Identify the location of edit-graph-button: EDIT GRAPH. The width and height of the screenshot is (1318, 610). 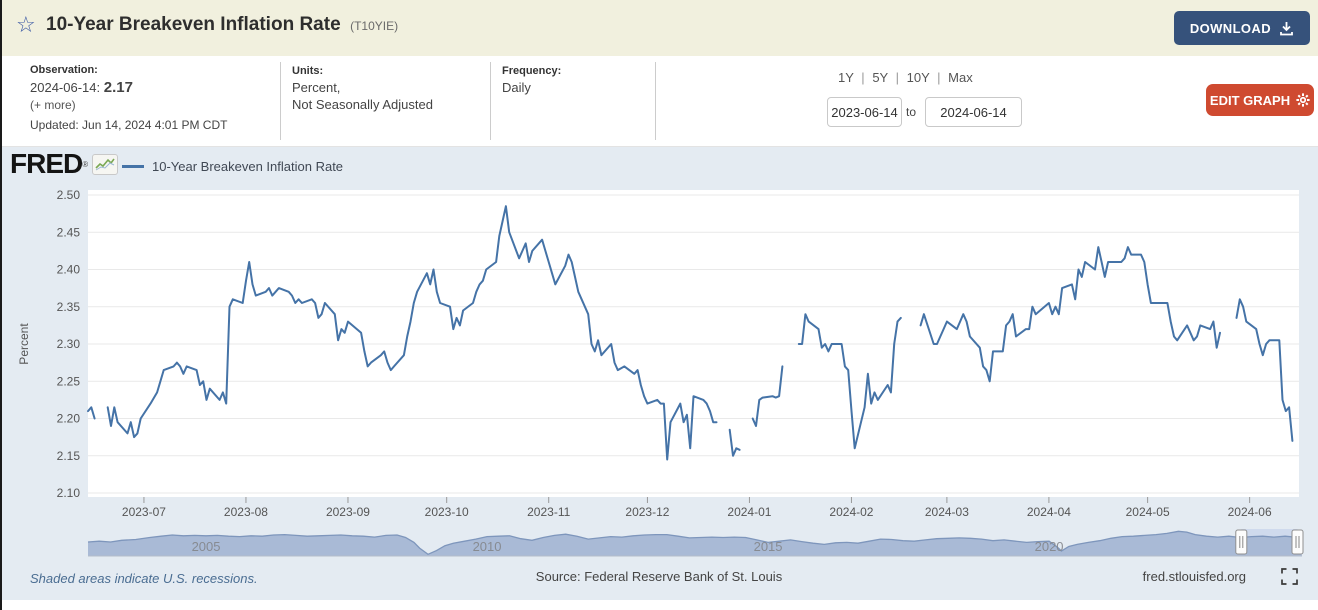
(1260, 100).